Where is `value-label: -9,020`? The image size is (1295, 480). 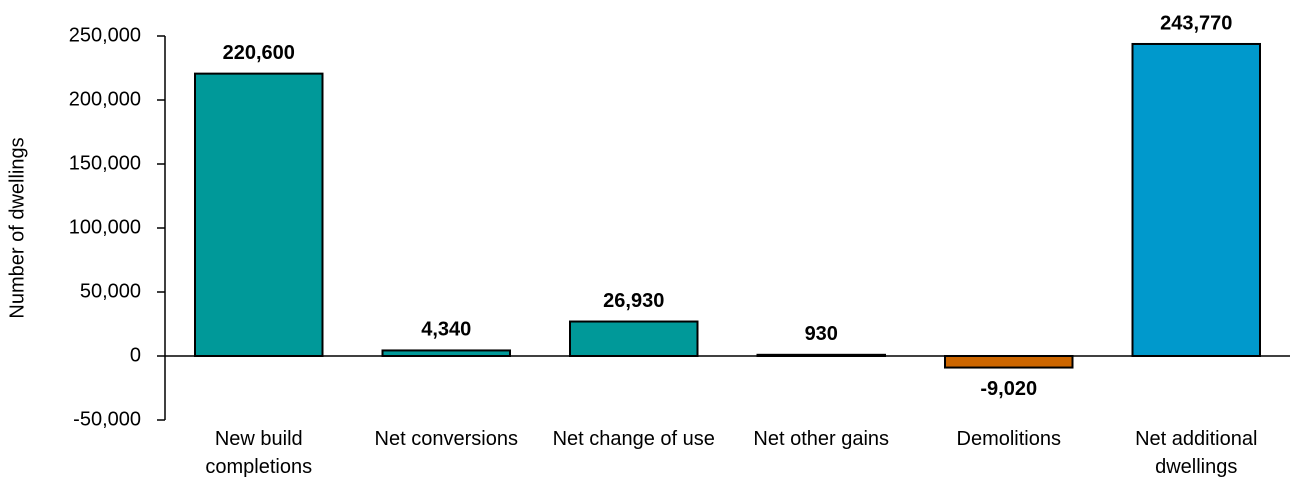 value-label: -9,020 is located at coordinates (1008, 389).